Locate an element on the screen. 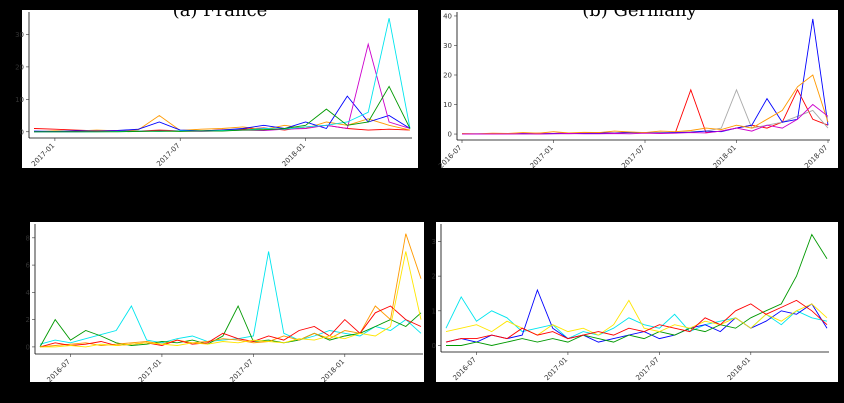  y-tick-label: 4 is located at coordinates (28, 293).